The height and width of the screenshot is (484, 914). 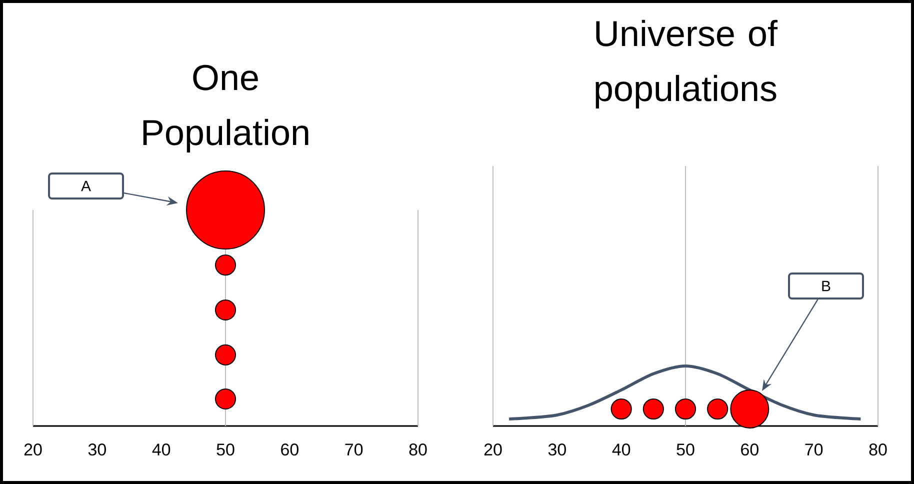 What do you see at coordinates (687, 64) in the screenshot?
I see `chart-title: Universe of populations` at bounding box center [687, 64].